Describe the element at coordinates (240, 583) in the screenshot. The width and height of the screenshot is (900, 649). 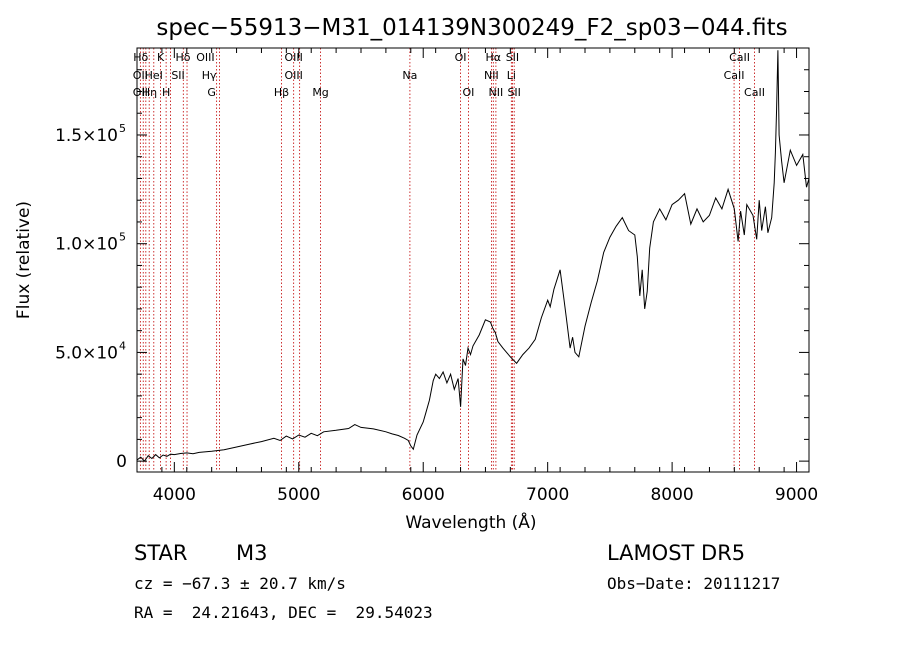
I see `velocity-text: cz = −67.3 ± 20.7 km/s` at that location.